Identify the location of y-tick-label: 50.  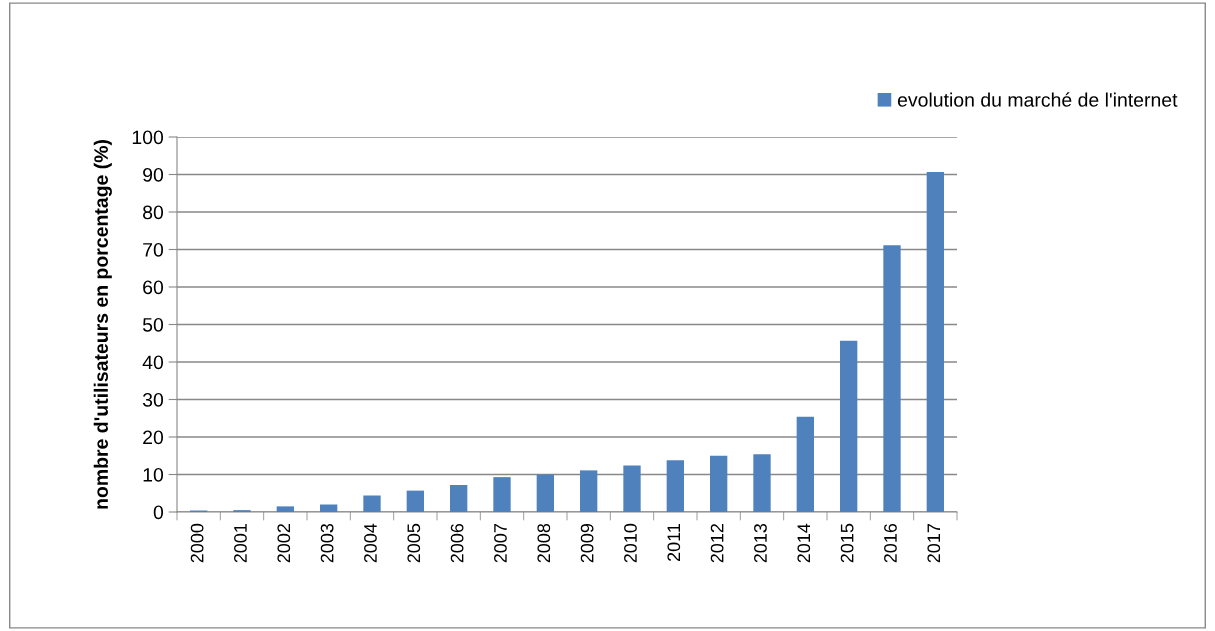
(153, 324).